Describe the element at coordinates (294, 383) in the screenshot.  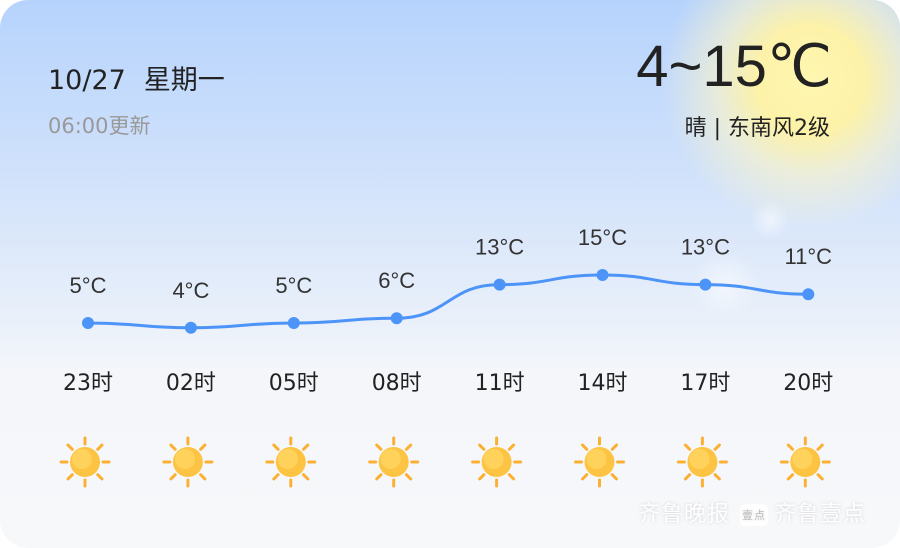
I see `hour-label: 05时` at that location.